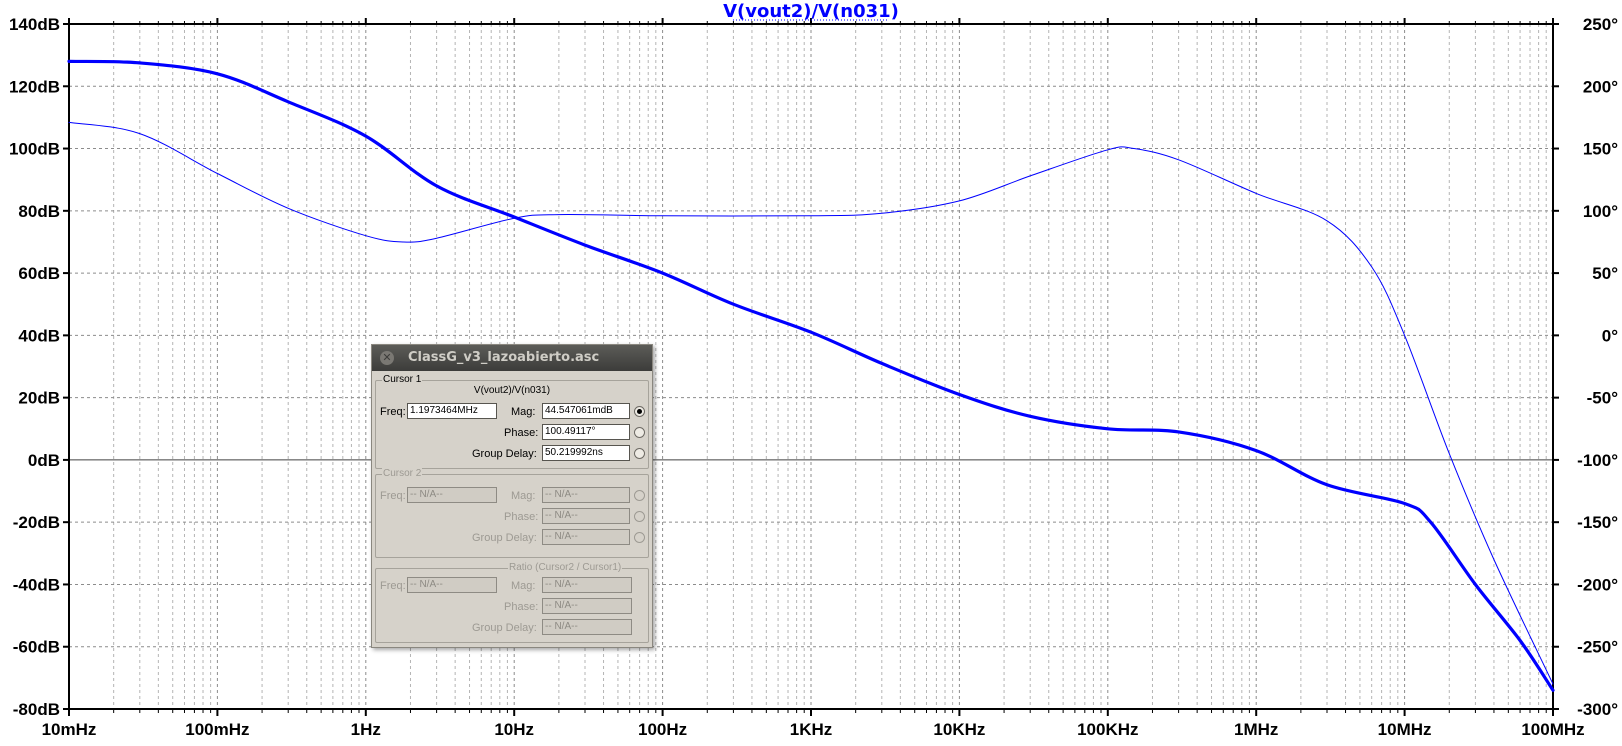 The image size is (1622, 746). Describe the element at coordinates (393, 586) in the screenshot. I see `ratio-freq-label: Freq:` at that location.